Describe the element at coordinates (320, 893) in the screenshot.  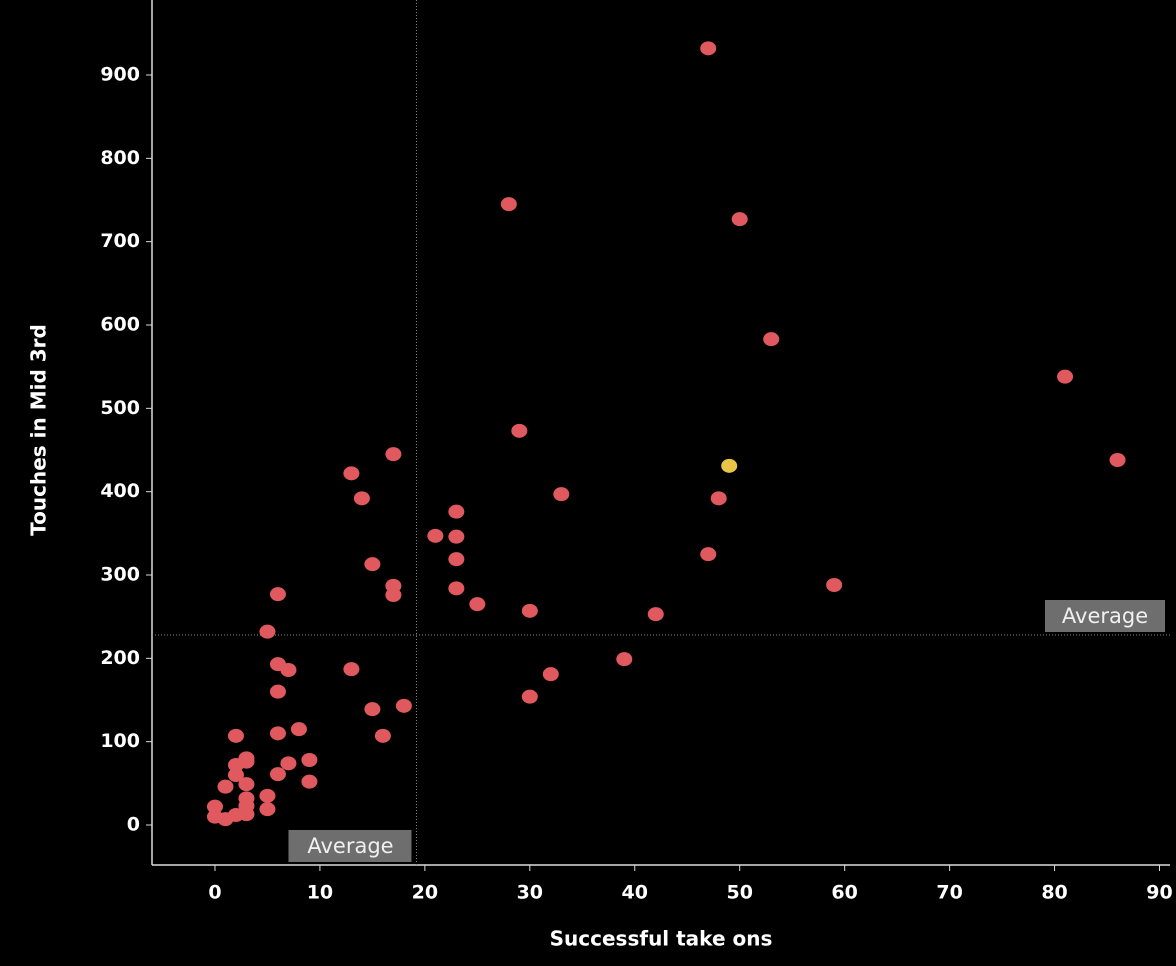
I see `x-tick-label: 10` at that location.